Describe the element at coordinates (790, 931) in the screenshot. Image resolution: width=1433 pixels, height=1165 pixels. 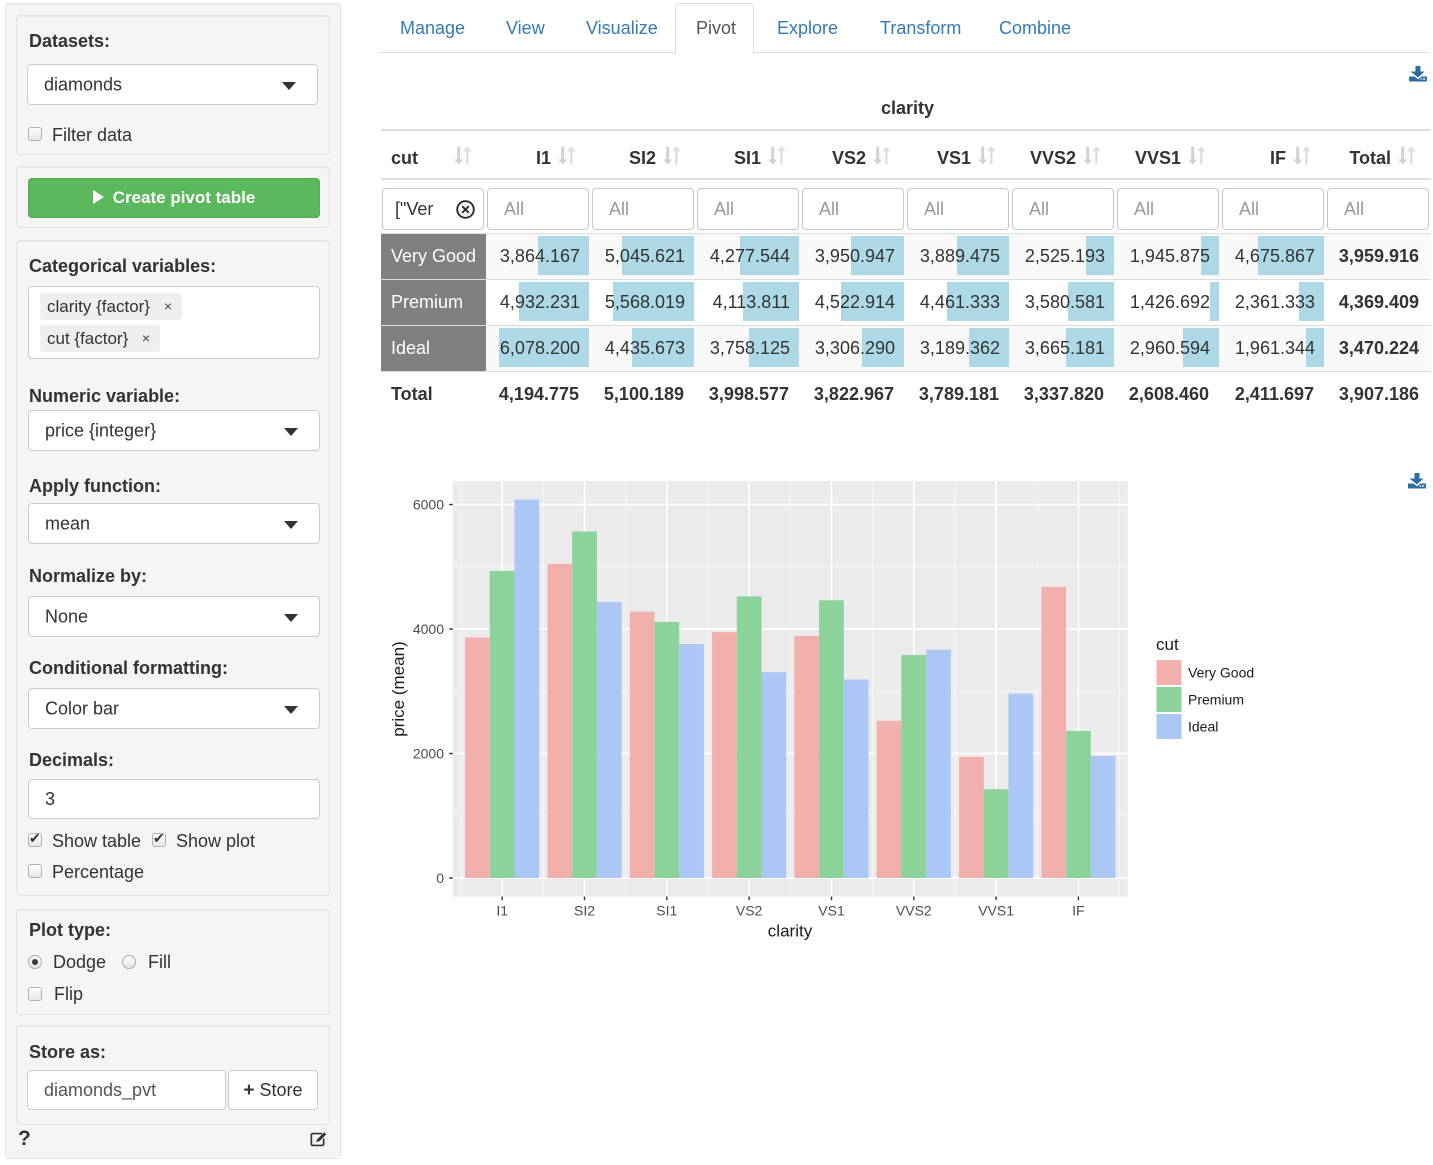
I see `svg-text: clarity` at that location.